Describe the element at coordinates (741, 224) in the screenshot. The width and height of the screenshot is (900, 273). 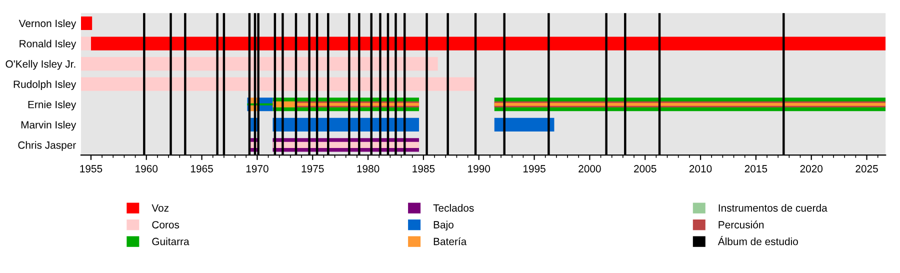
I see `legend-label: Percusión` at that location.